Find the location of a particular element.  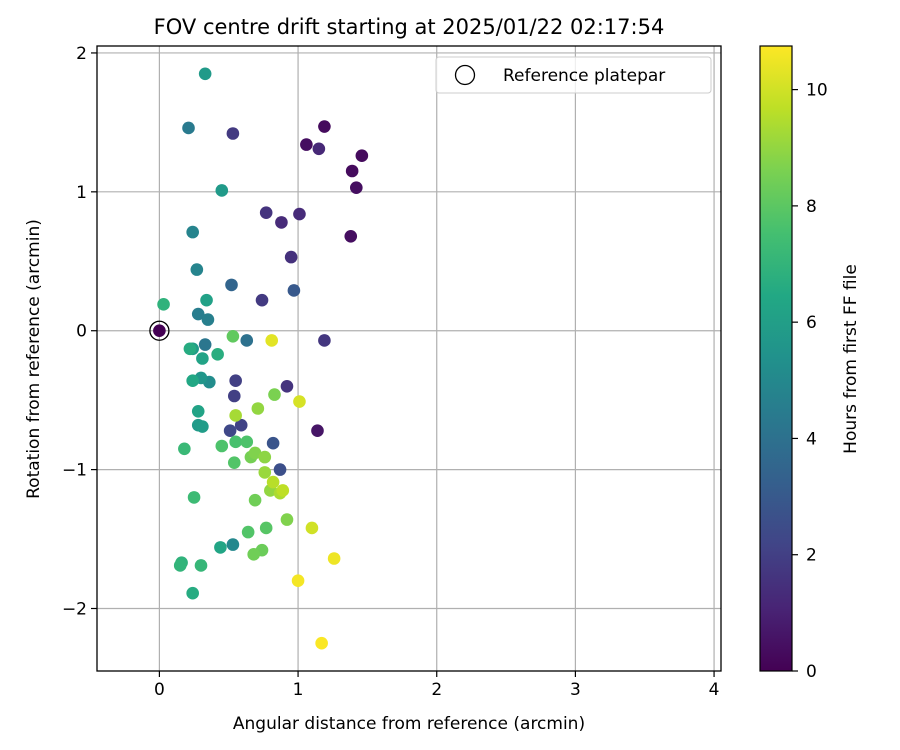

colorbar-tick-label: 4 is located at coordinates (811, 439).